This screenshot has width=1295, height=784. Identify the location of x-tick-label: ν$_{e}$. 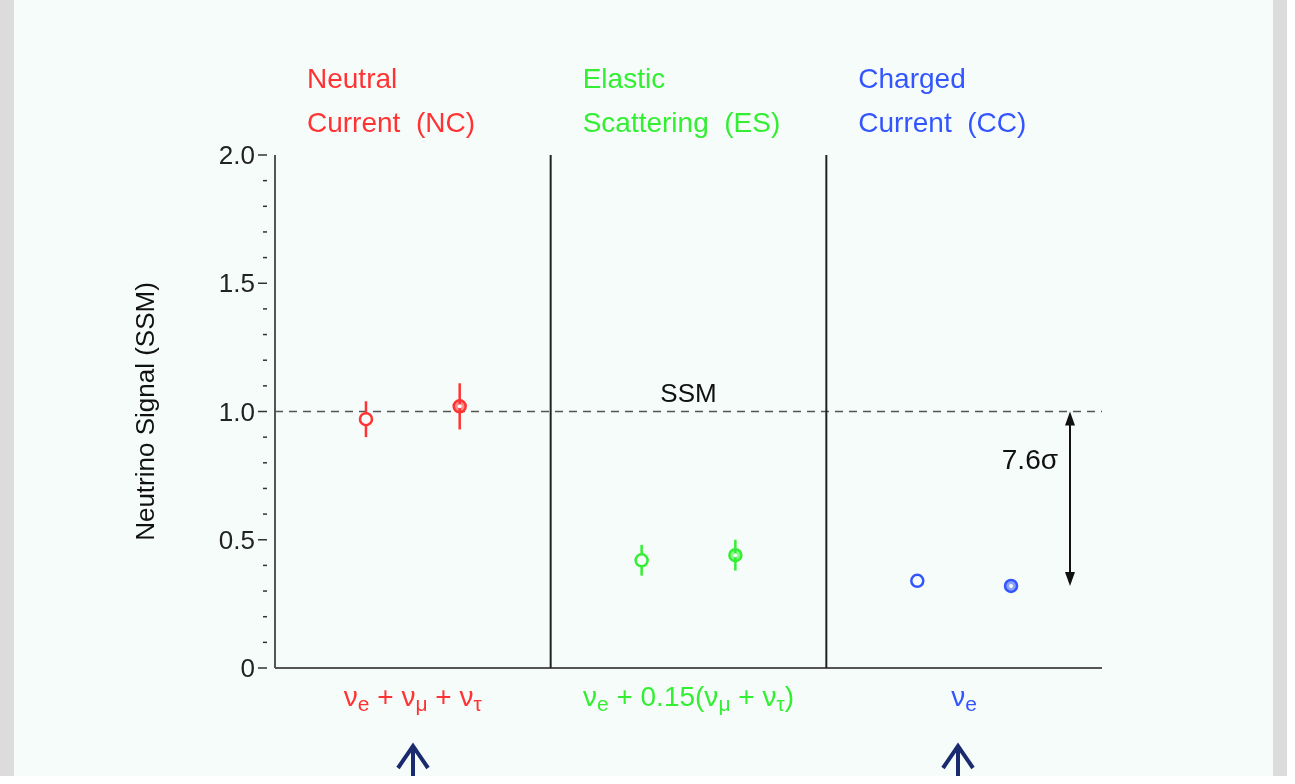
(964, 698).